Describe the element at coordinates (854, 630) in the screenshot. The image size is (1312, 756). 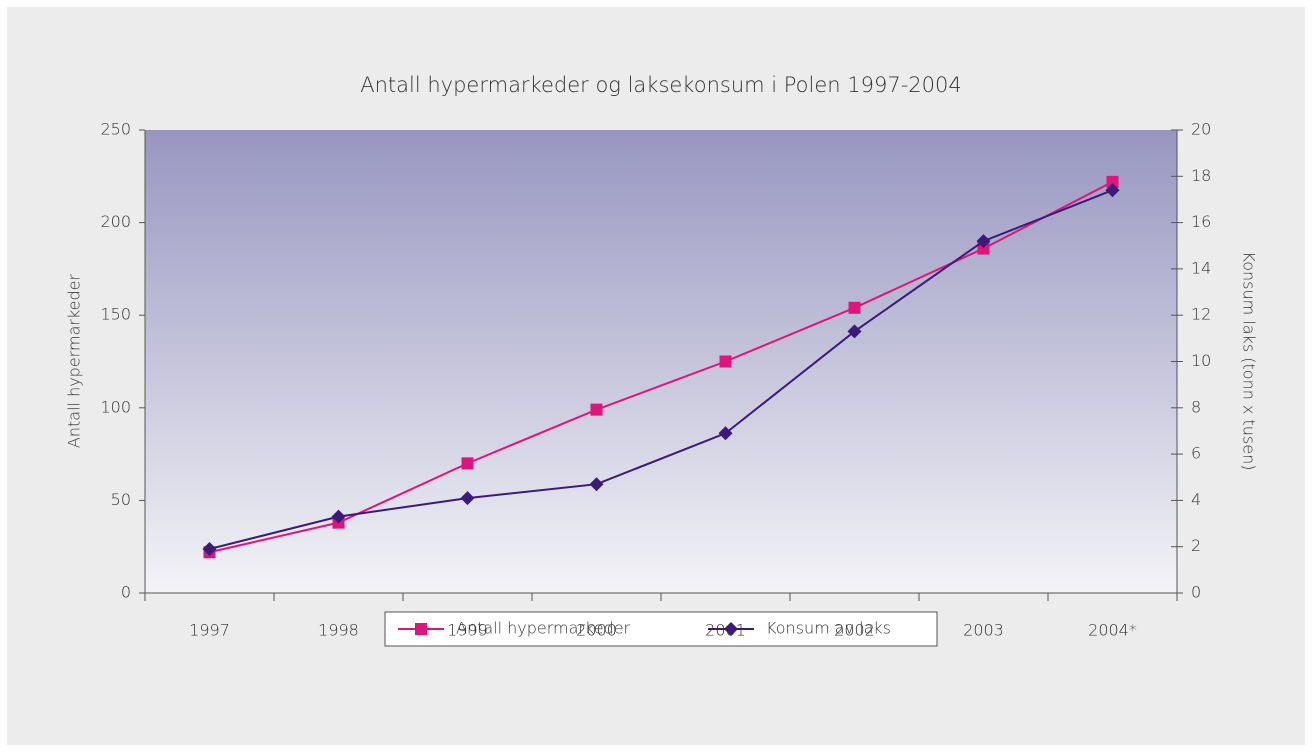
I see `x-tick-label: 2002` at that location.